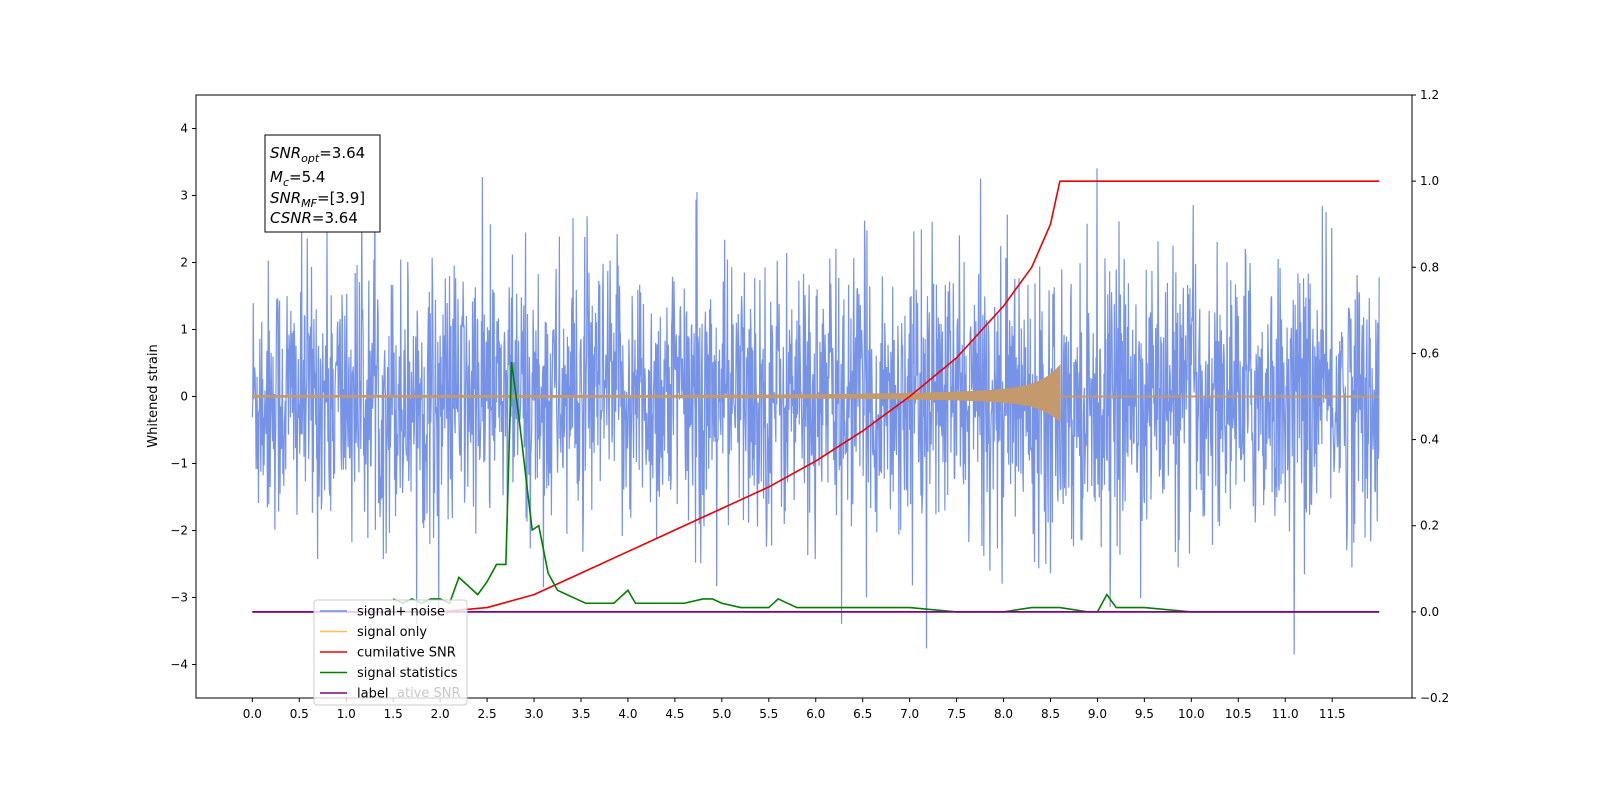 This screenshot has width=1600, height=800. I want to click on y2-tick-label: 0.4, so click(1429, 440).